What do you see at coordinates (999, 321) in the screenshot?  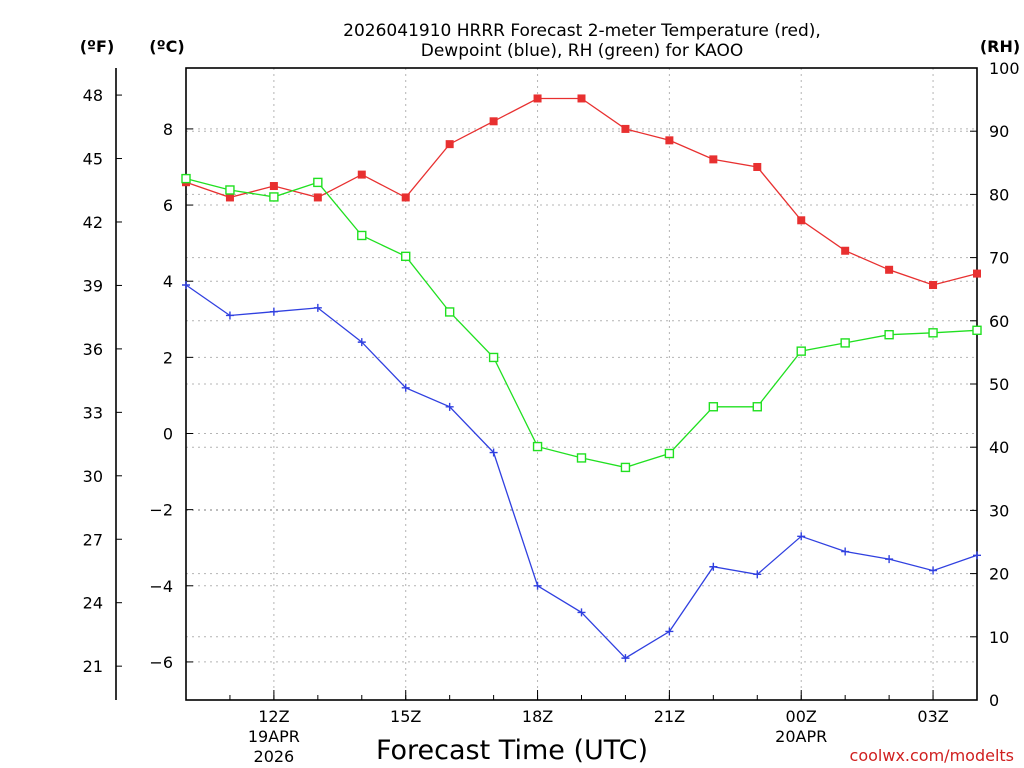 I see `y-tick-label-rh: 60` at bounding box center [999, 321].